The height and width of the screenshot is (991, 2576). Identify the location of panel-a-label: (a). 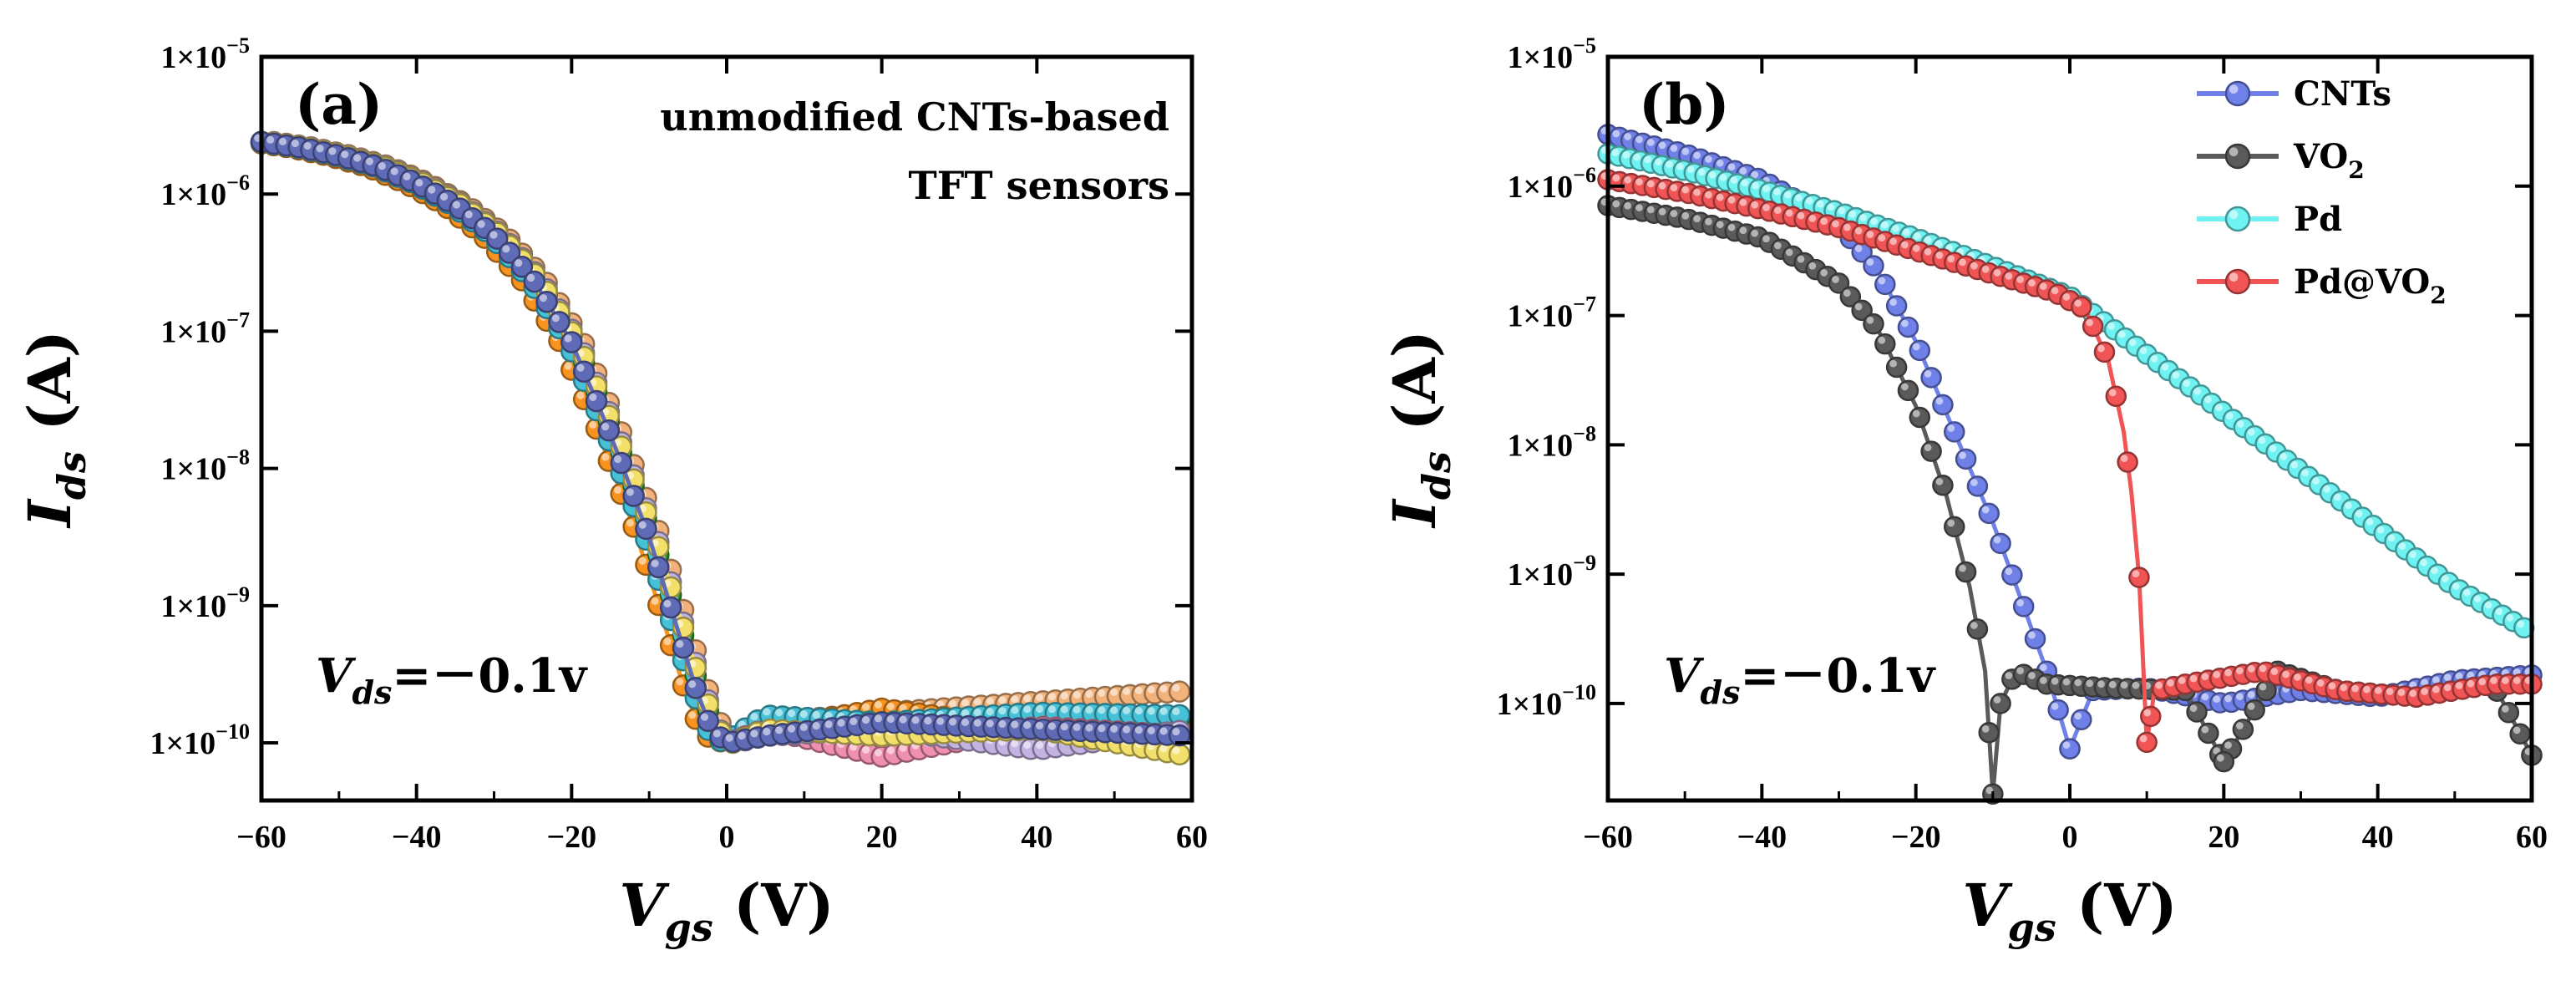
(339, 104).